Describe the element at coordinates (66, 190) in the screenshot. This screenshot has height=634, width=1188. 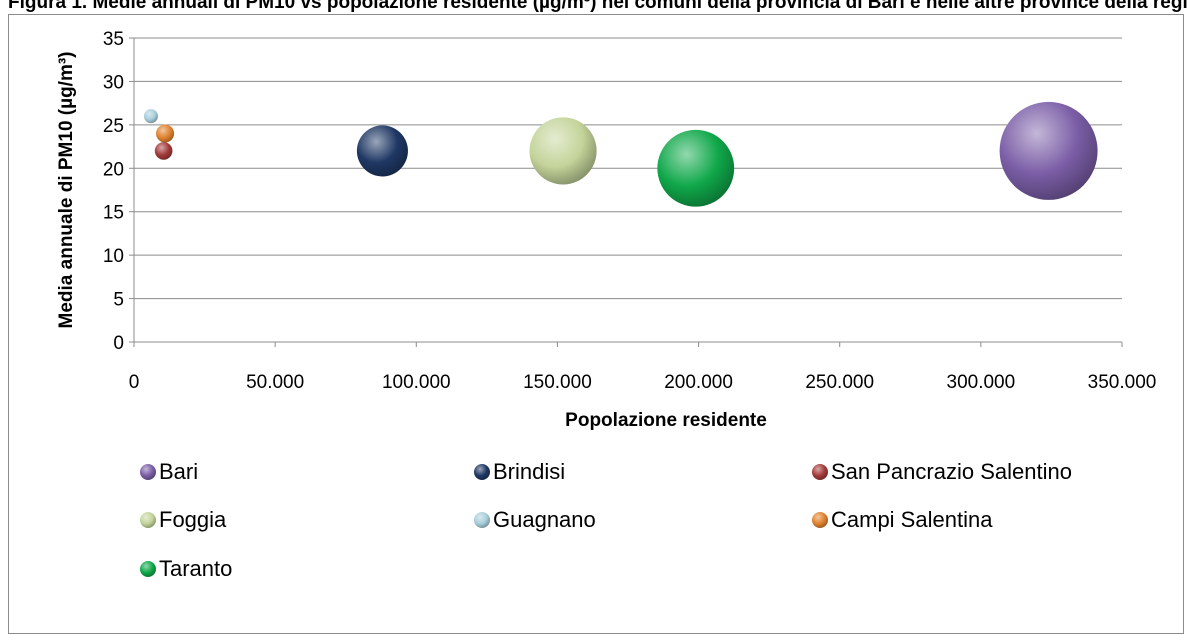
I see `y-axis-title: Media annuale di PM10 (µg/m³)` at that location.